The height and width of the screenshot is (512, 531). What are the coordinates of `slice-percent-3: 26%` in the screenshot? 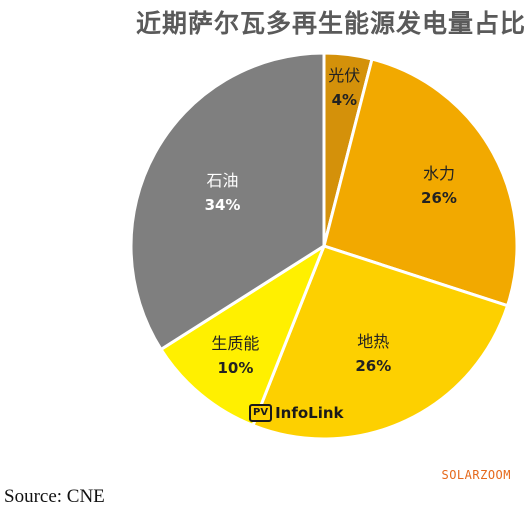 It's located at (373, 366).